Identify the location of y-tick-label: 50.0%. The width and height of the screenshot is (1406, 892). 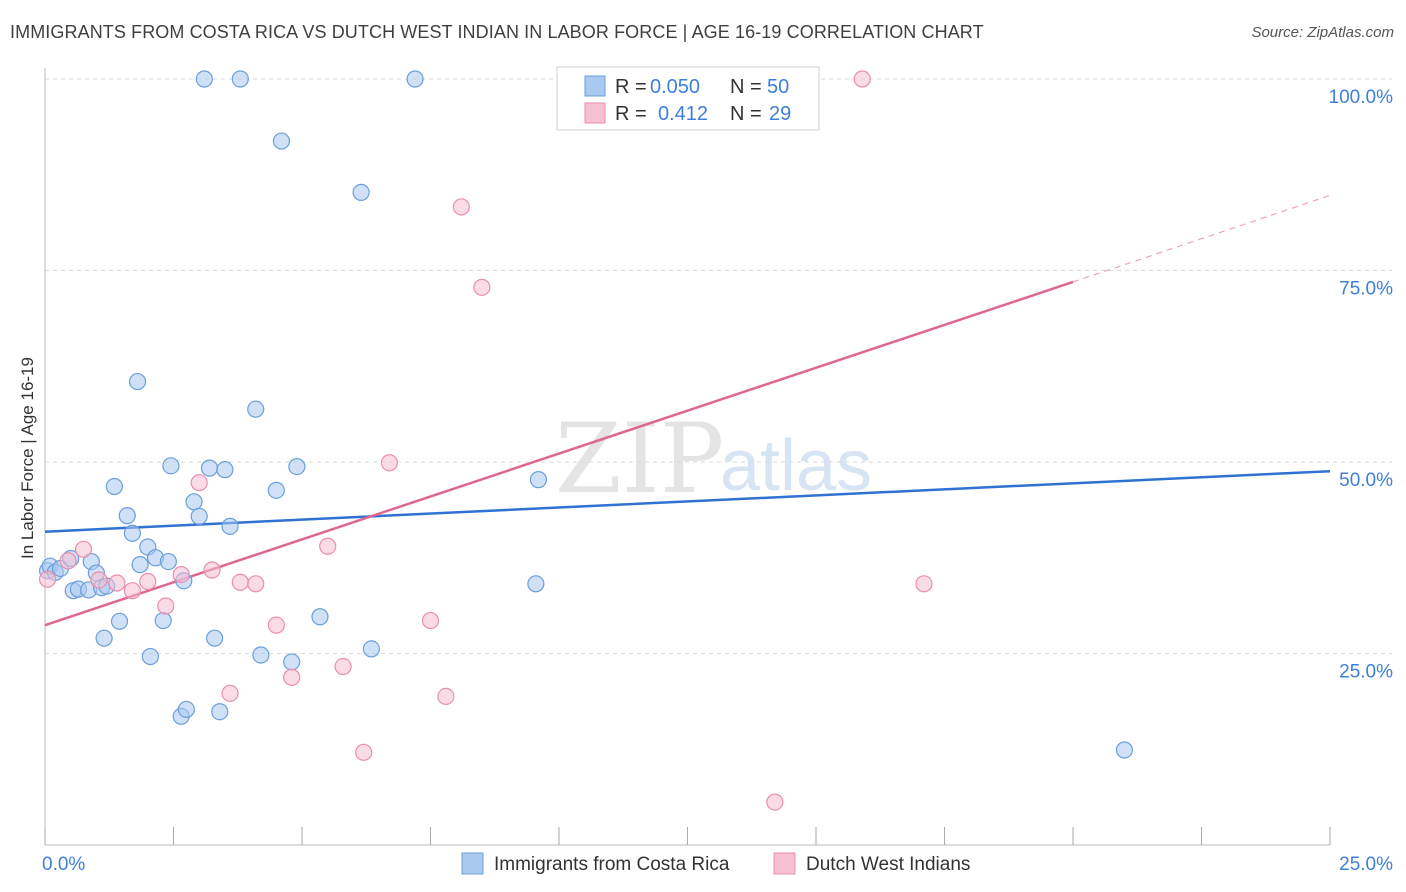
(1366, 480).